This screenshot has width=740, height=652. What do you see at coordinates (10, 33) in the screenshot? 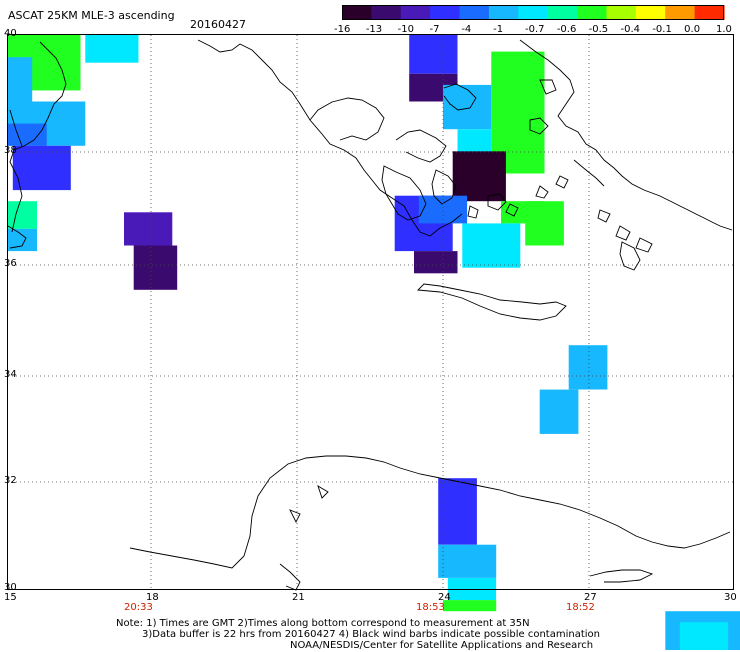
I see `lat-label-40: 40` at bounding box center [10, 33].